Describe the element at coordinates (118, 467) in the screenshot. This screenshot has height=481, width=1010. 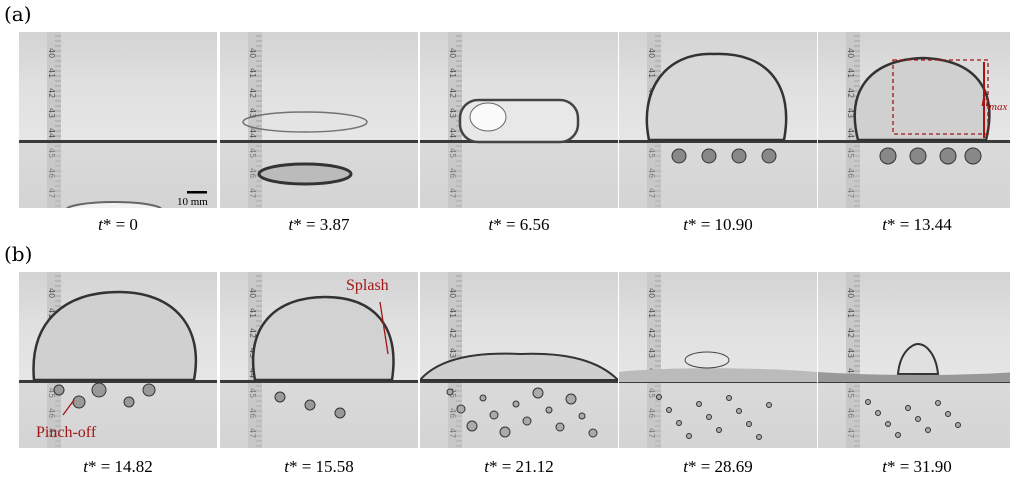
I see `time-caption: t* = 14.82` at that location.